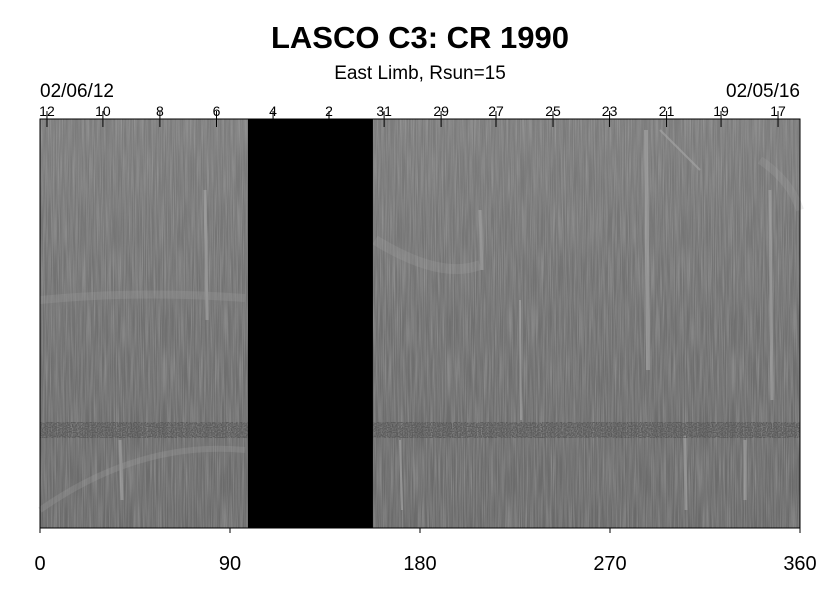  Describe the element at coordinates (384, 111) in the screenshot. I see `top-tick-label: 31` at that location.